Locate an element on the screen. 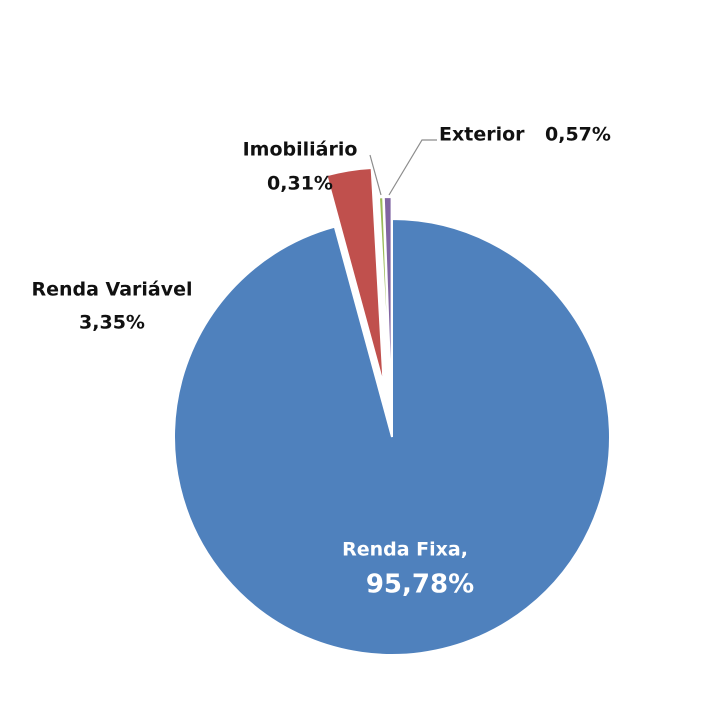  value-label: 3,35% is located at coordinates (112, 323).